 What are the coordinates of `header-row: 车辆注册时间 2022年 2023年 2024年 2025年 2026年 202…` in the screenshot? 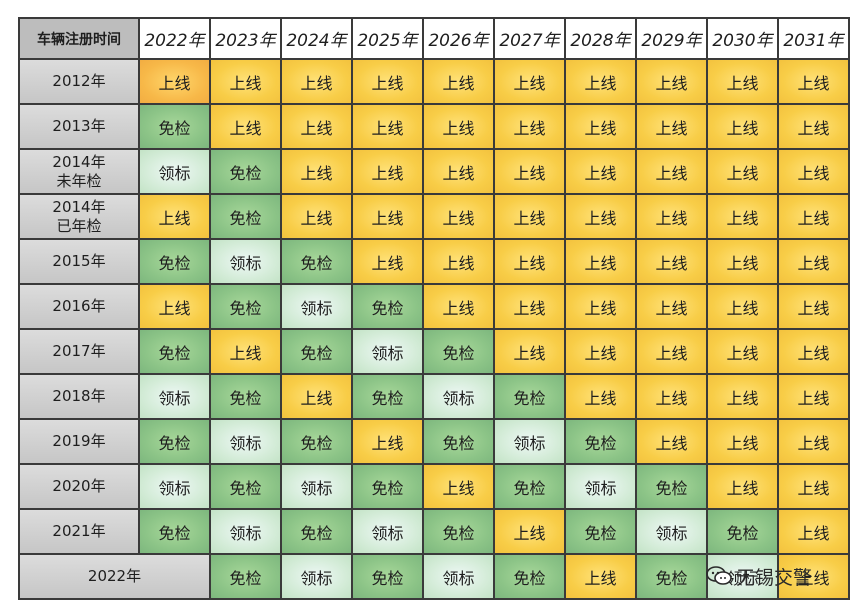 It's located at (434, 38).